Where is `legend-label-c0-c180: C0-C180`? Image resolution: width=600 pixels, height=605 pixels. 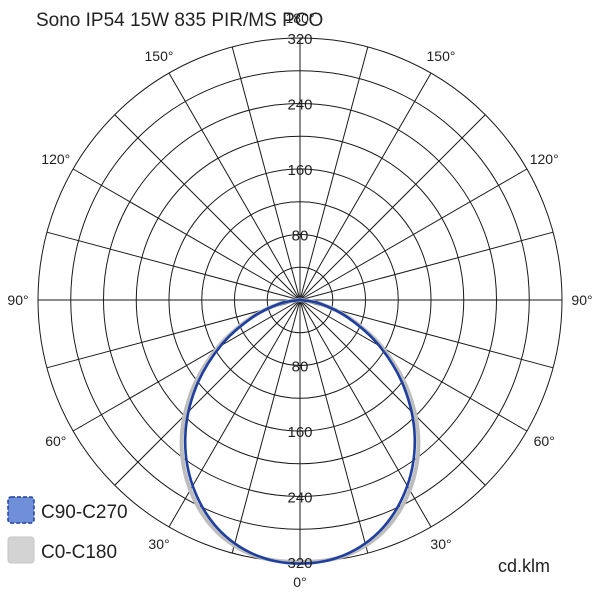 legend-label-c0-c180: C0-C180 is located at coordinates (79, 552).